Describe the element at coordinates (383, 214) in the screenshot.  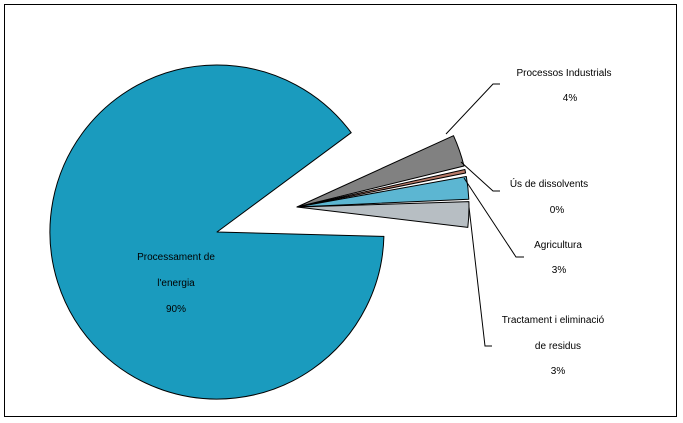
I see `slice-waste` at that location.